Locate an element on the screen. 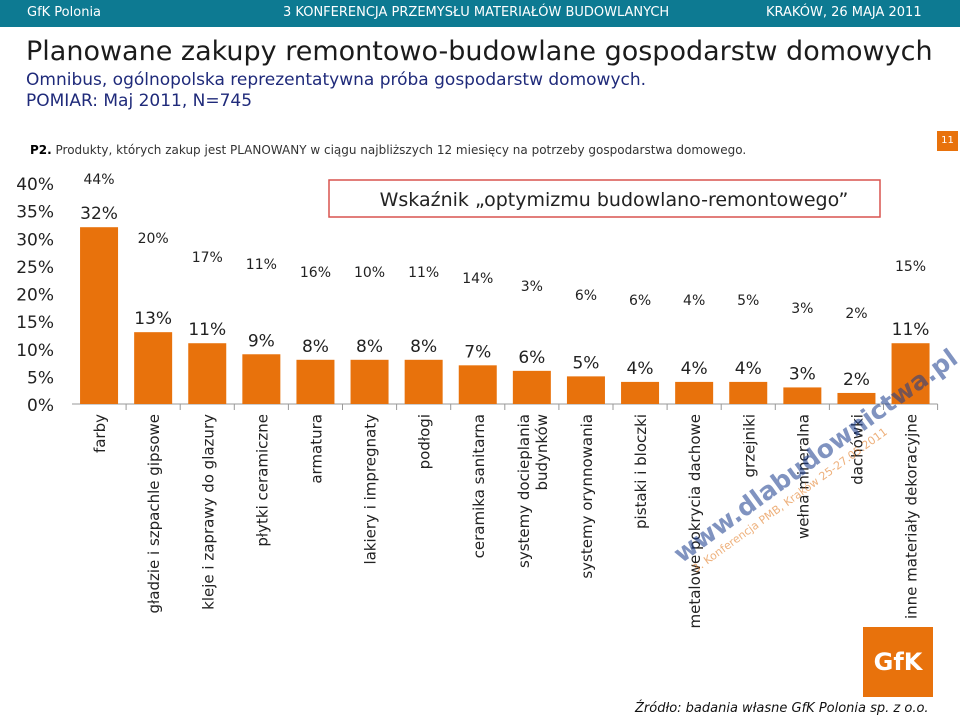 The height and width of the screenshot is (719, 960). category-label: płytki ceramiczne is located at coordinates (262, 480).